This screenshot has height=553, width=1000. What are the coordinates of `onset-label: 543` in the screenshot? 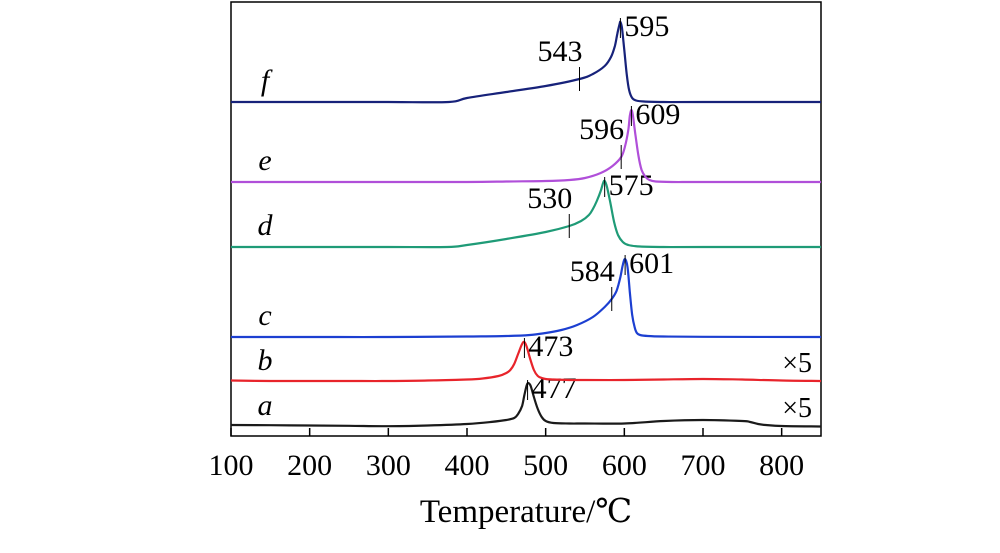 It's located at (559, 51).